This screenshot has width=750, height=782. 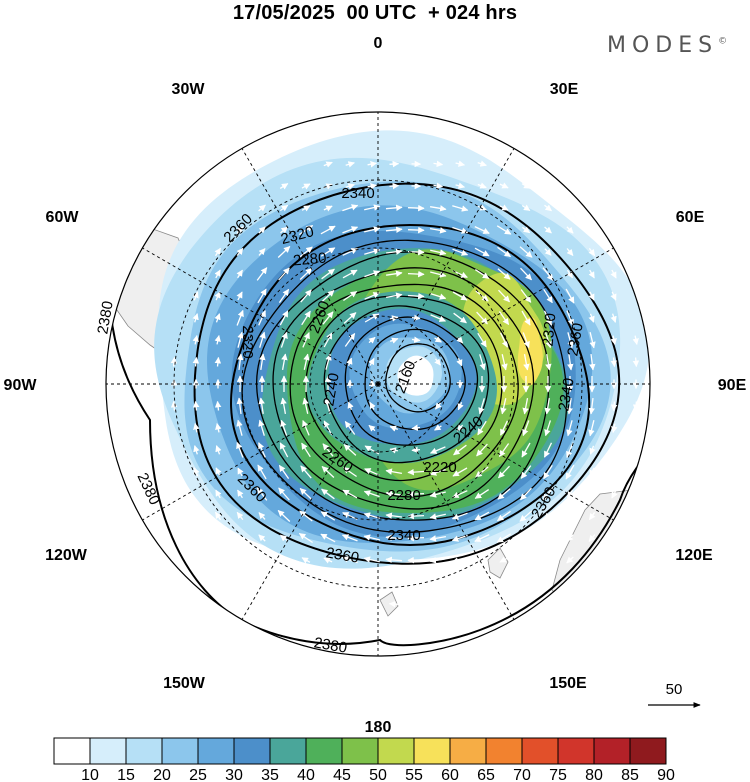 I want to click on lon-label-90e: 90E, so click(x=732, y=385).